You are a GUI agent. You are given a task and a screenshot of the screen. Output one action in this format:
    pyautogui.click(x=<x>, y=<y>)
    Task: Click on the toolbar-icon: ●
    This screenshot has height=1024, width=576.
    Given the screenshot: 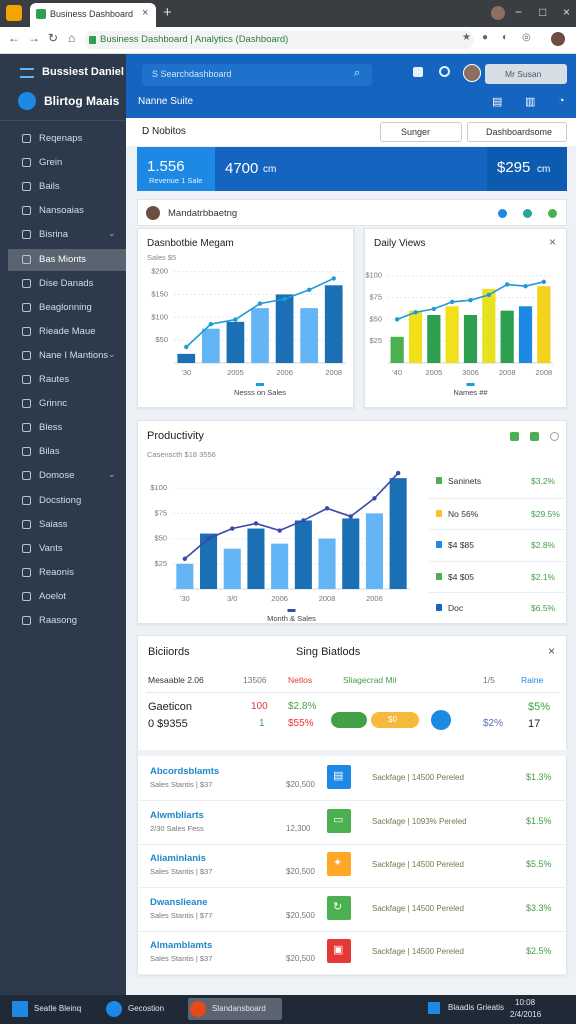 What is the action you would take?
    pyautogui.click(x=485, y=37)
    